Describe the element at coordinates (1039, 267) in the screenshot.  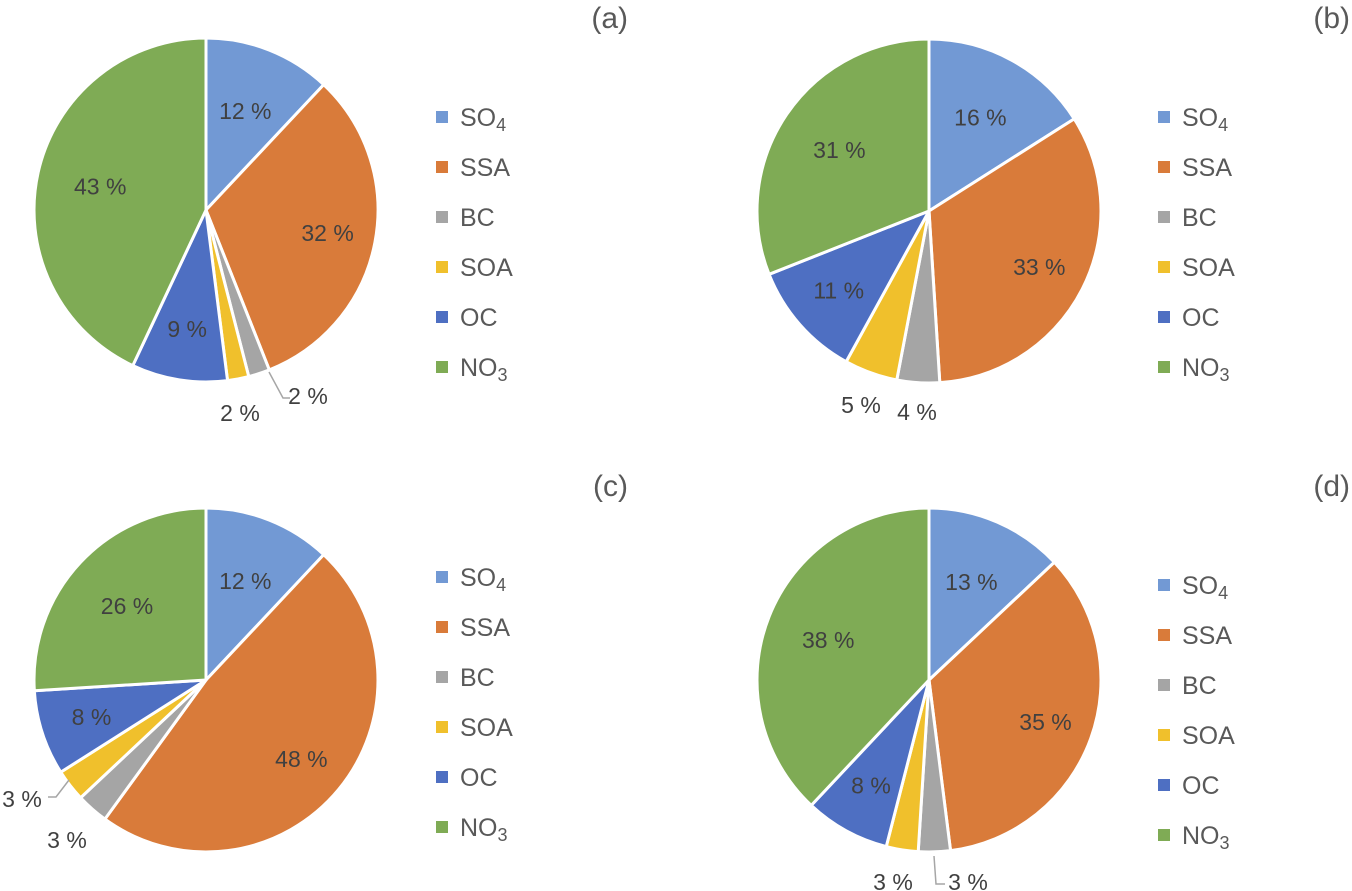
I see `data-label-ssa: 33 %` at that location.